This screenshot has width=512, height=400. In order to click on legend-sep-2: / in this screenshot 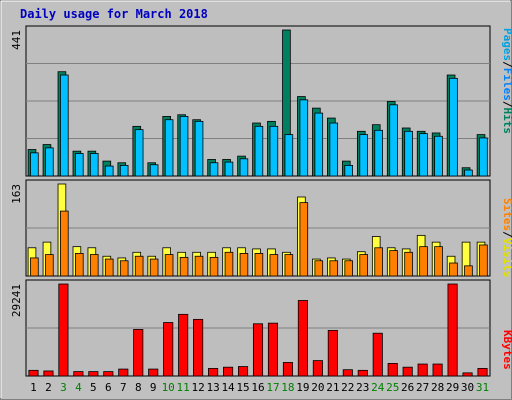, I will do `click(506, 104)`.